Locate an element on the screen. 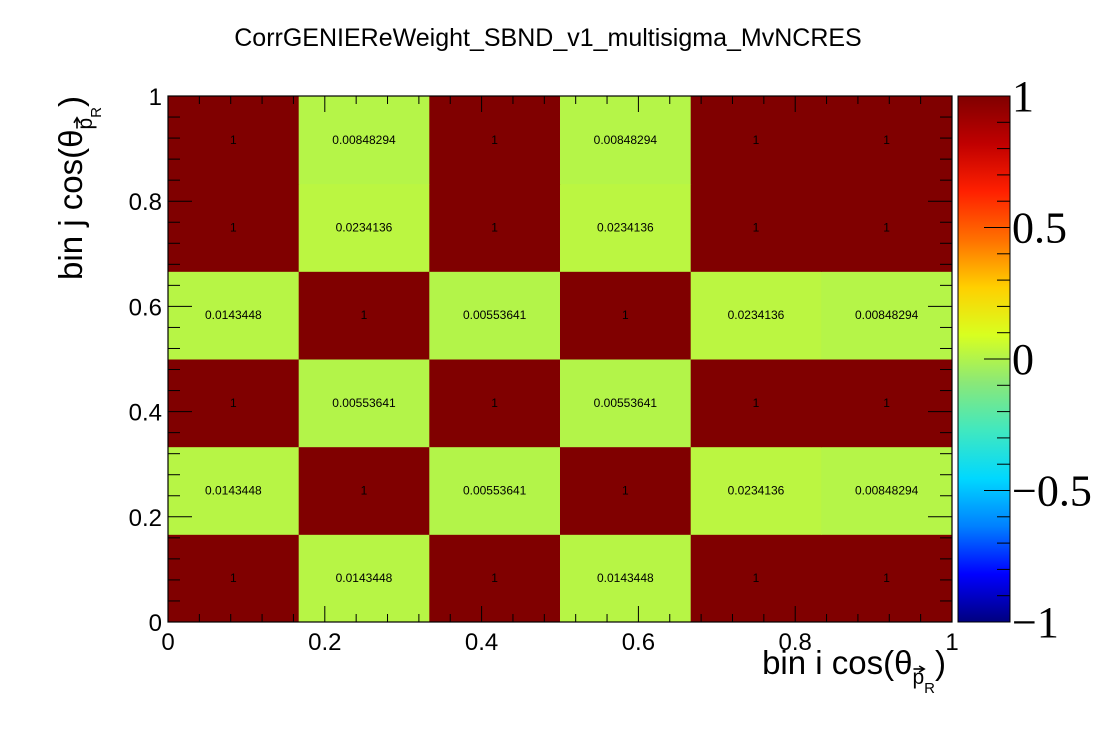  x-axis-label: bin i cos(θpR) is located at coordinates (854, 670).